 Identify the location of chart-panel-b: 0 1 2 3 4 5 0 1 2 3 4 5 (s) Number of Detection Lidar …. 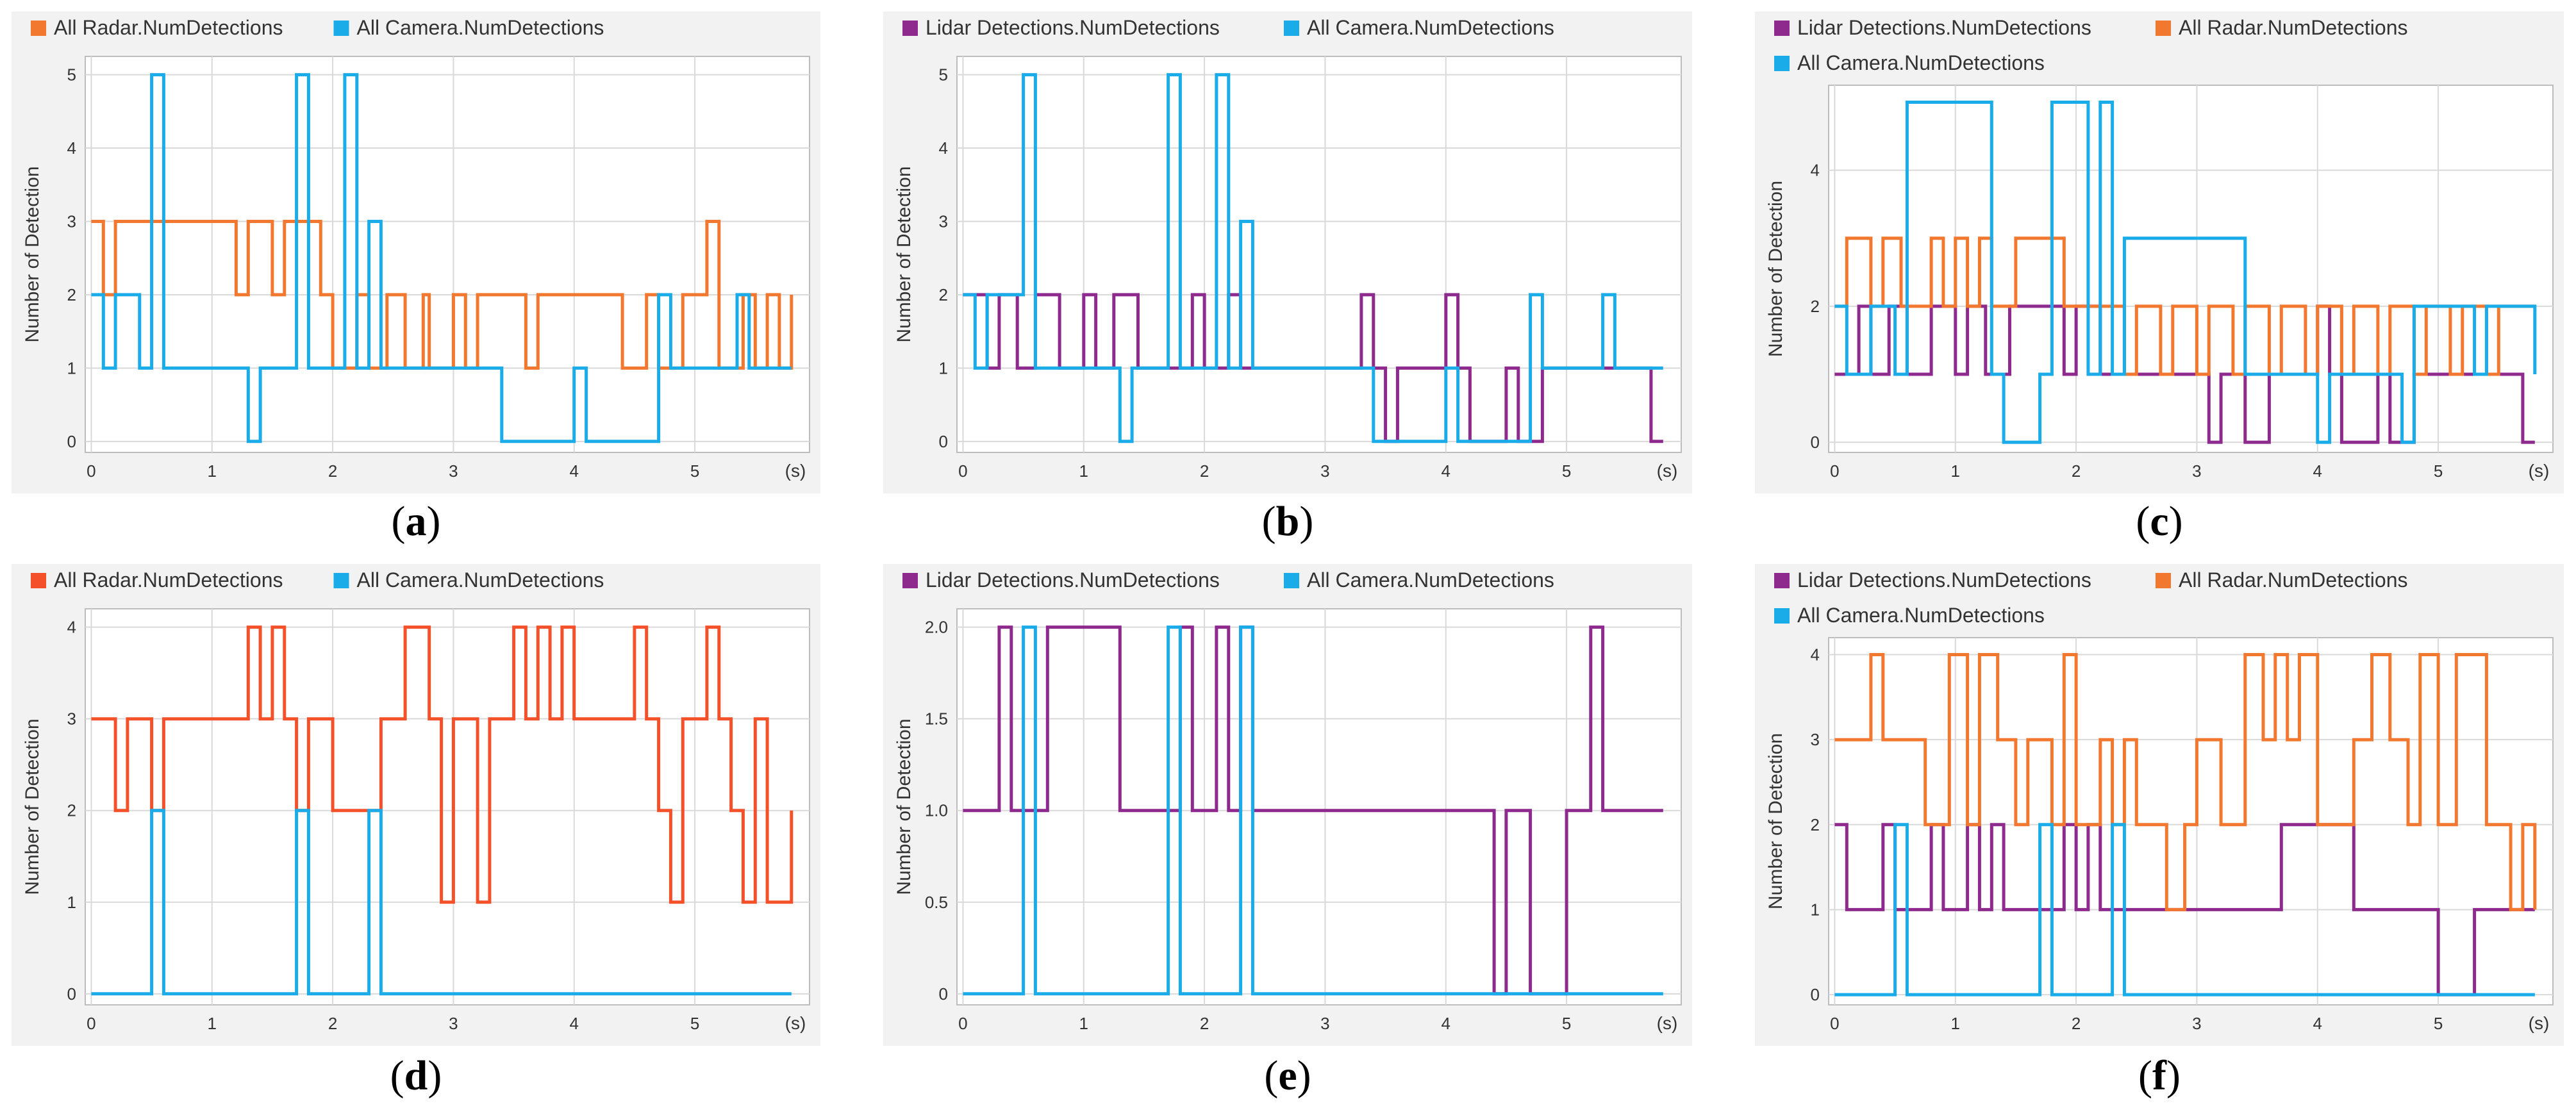
(1287, 278).